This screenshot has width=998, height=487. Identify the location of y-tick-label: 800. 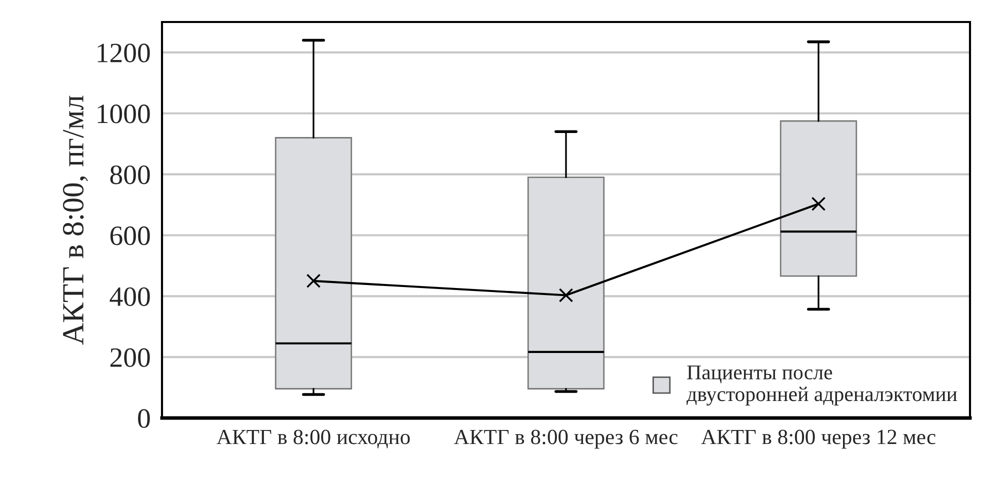
(130, 174).